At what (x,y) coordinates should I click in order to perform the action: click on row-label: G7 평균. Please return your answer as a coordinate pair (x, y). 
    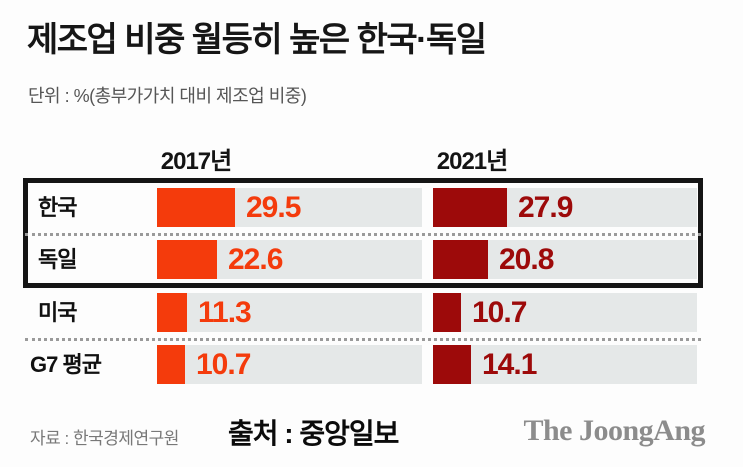
    Looking at the image, I should click on (66, 364).